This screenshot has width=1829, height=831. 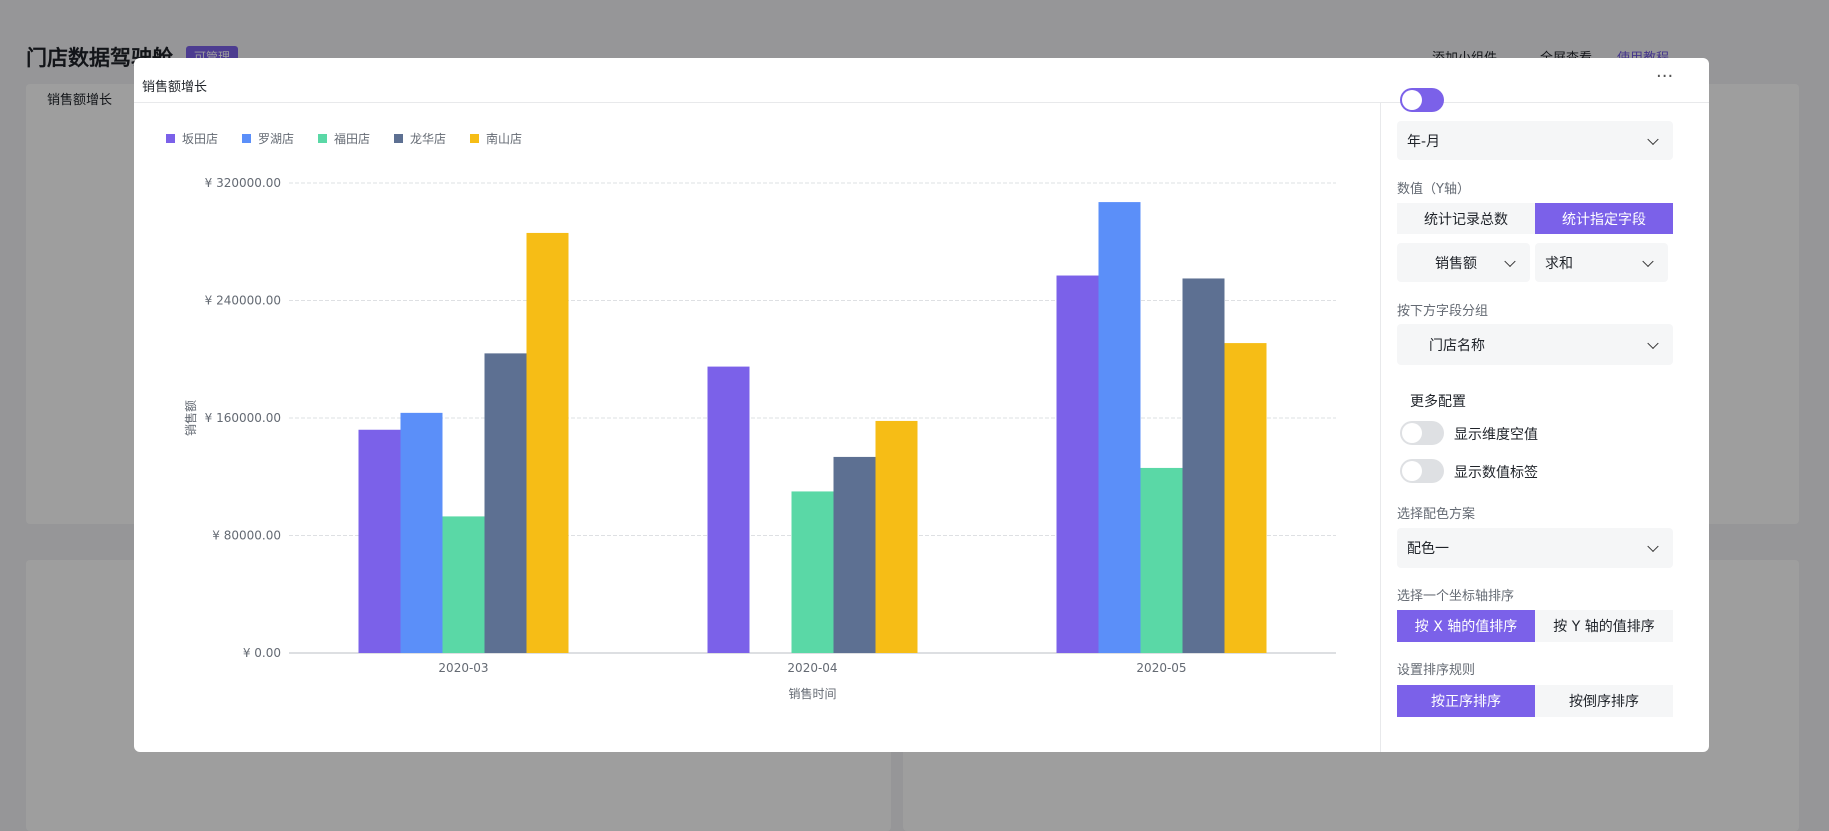 What do you see at coordinates (352, 138) in the screenshot?
I see `legend-label: 福田店` at bounding box center [352, 138].